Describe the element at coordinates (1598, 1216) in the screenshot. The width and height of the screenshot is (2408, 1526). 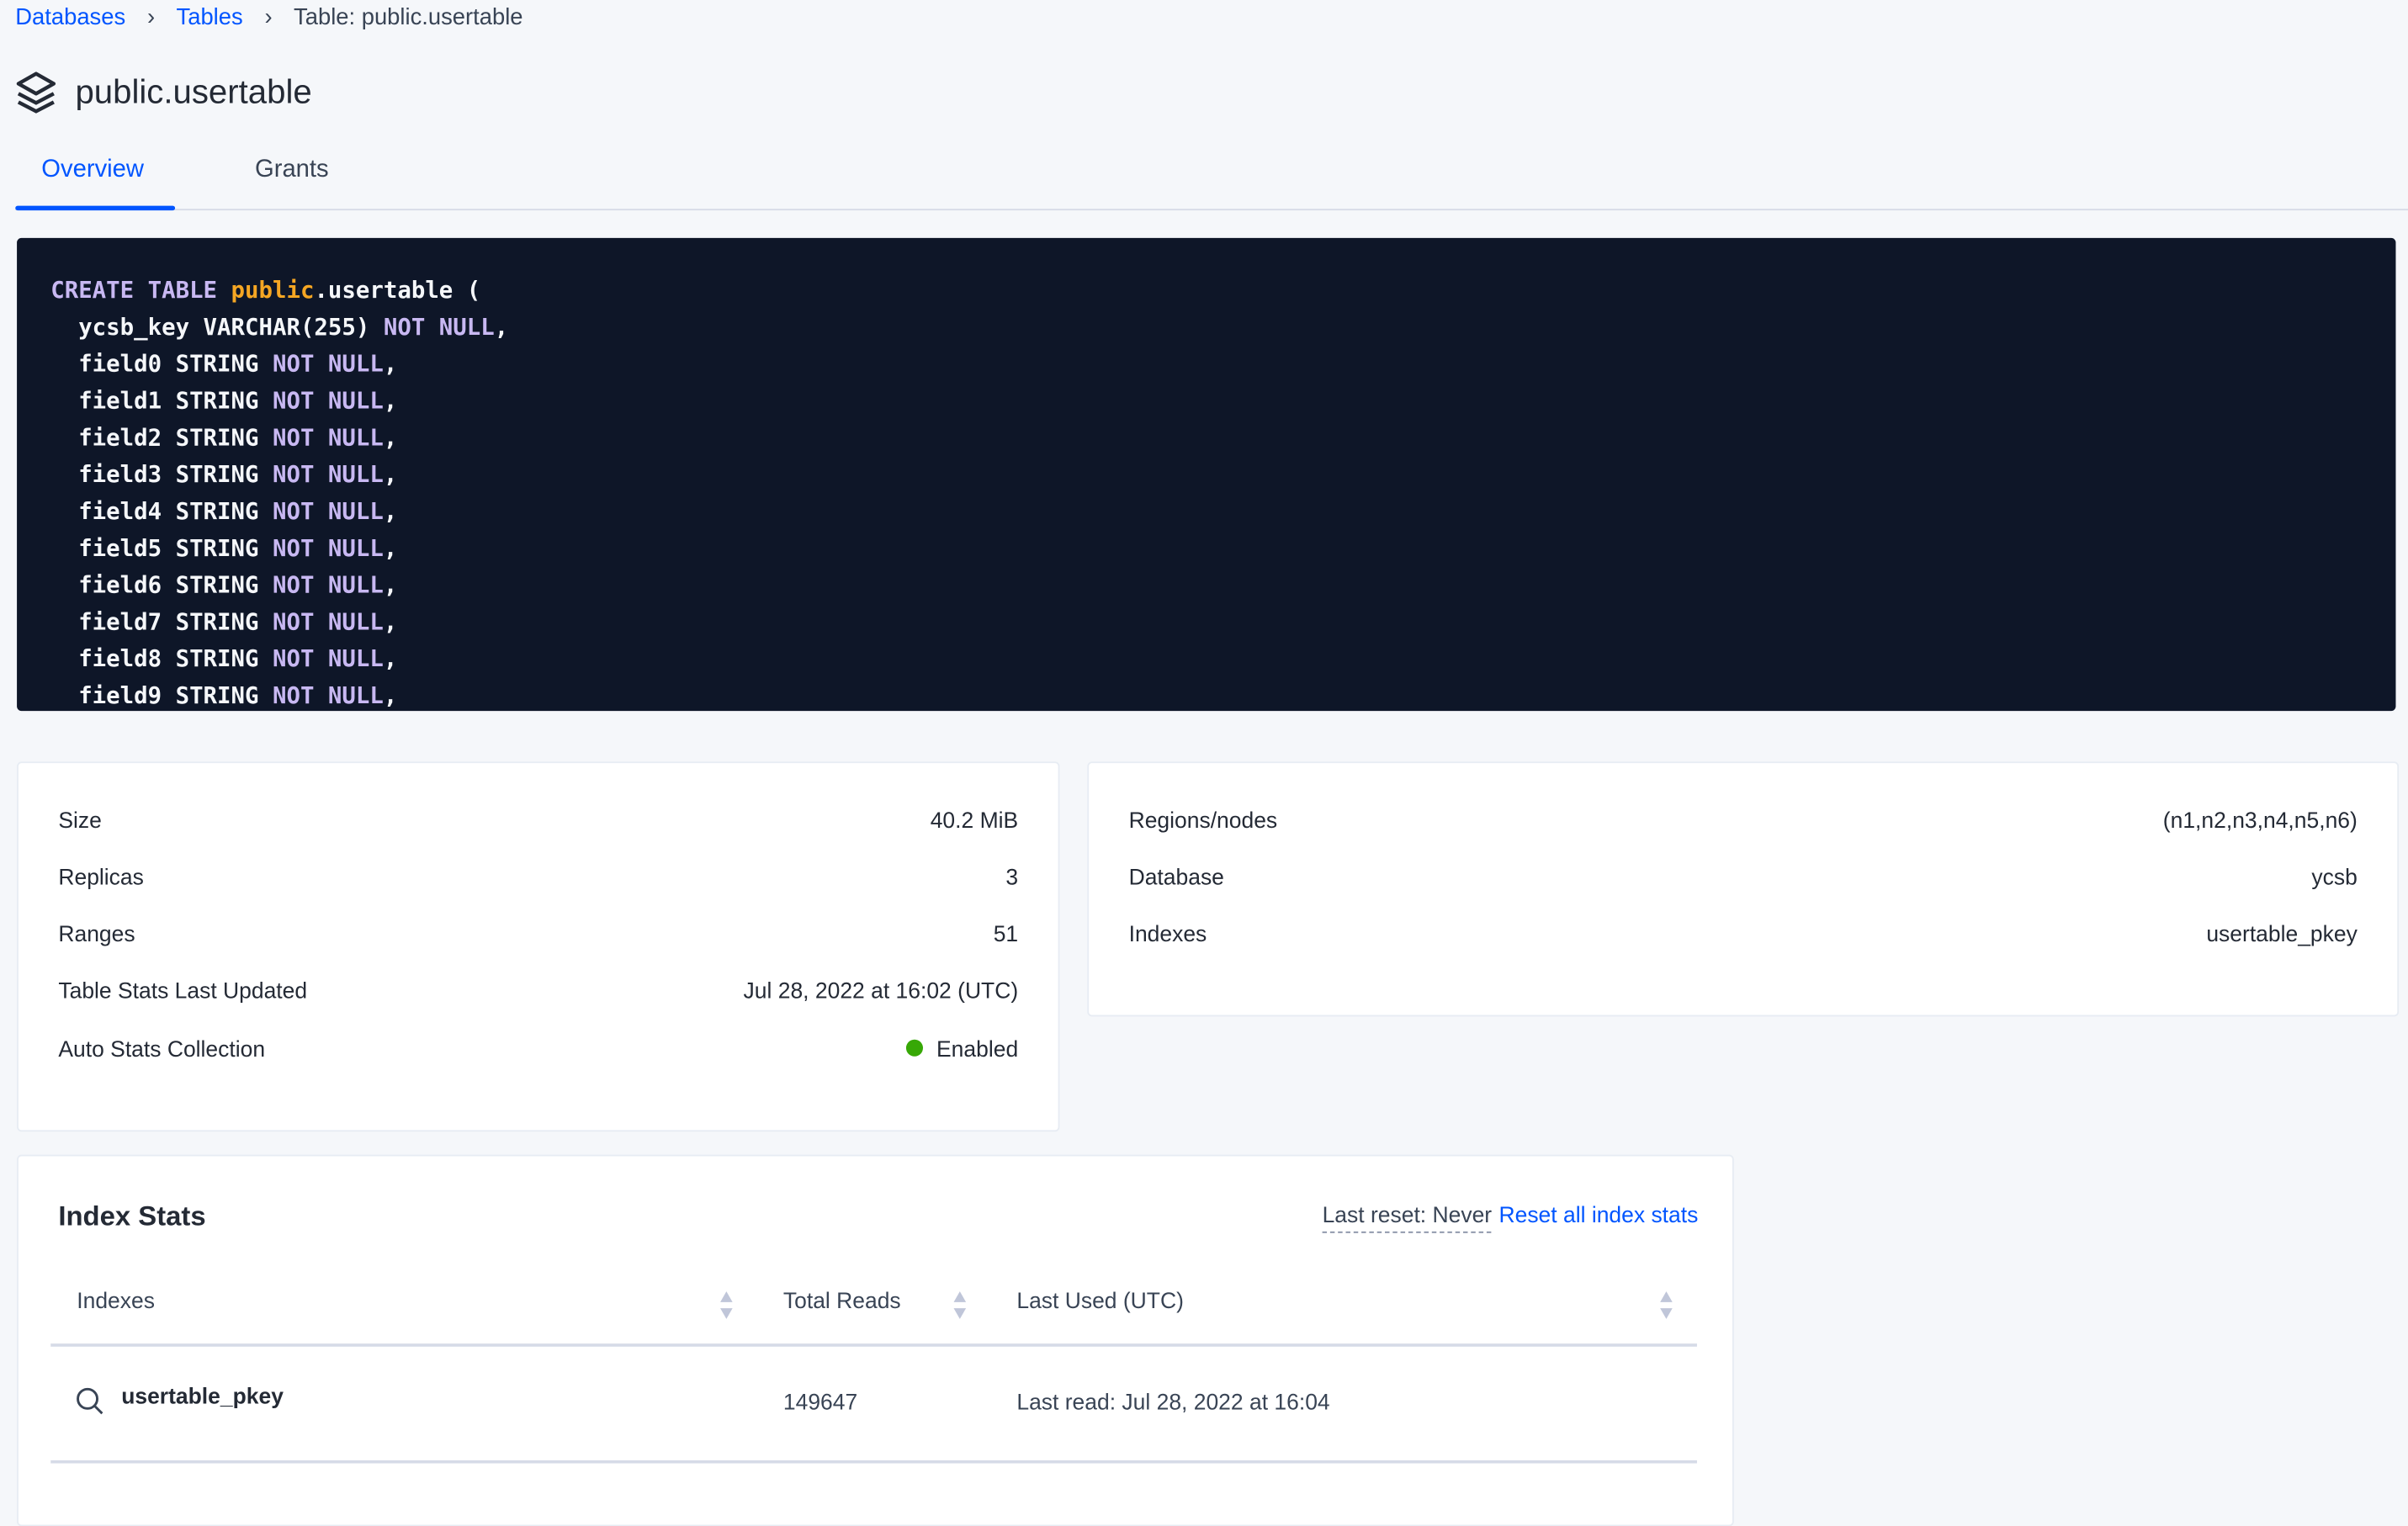
I see `reset-index-stats-link: Reset all index stats` at that location.